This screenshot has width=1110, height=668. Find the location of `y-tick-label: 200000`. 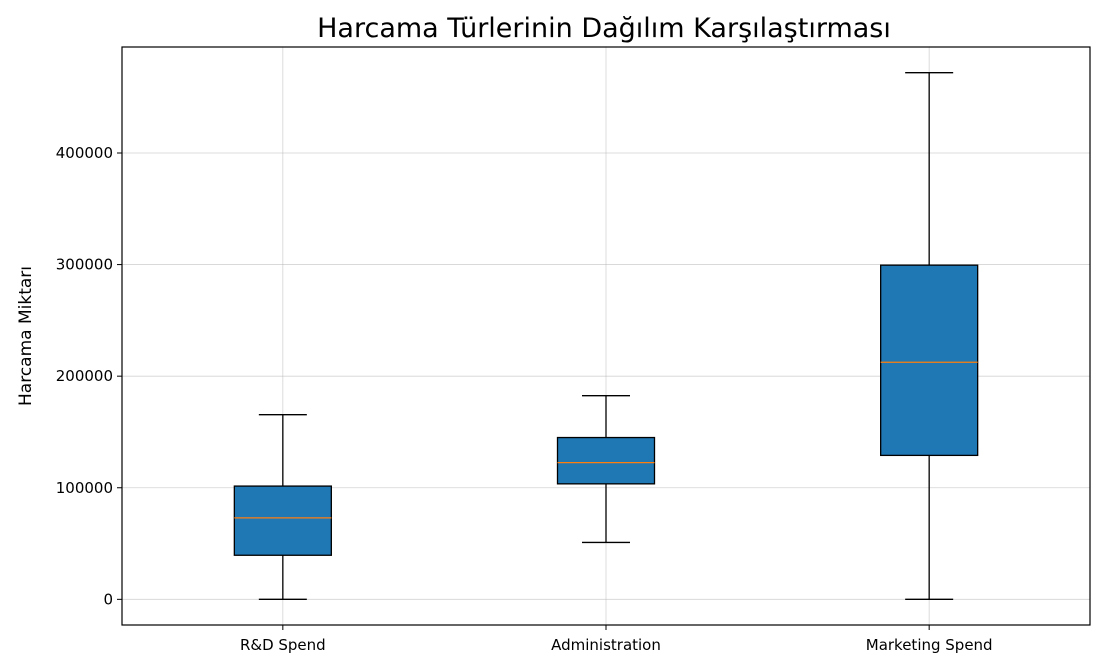

y-tick-label: 200000 is located at coordinates (84, 376).